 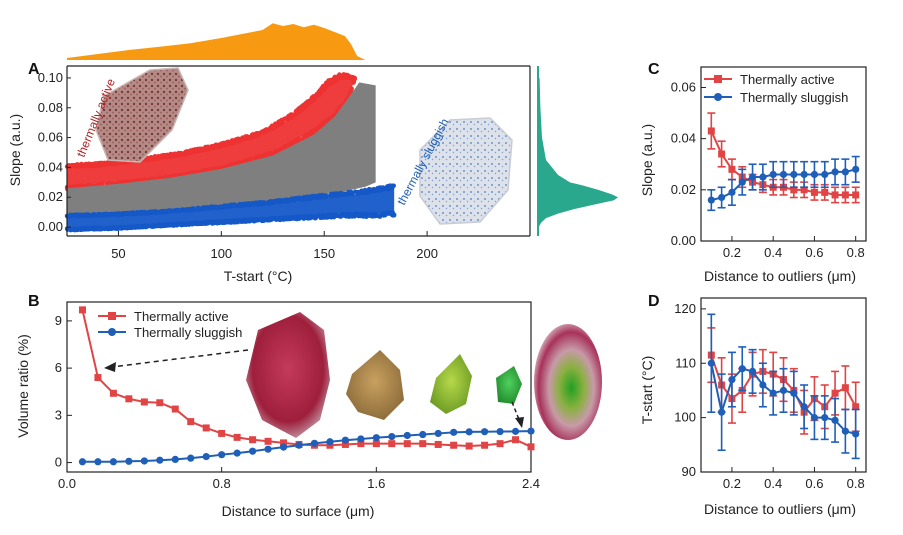 What do you see at coordinates (654, 69) in the screenshot?
I see `panel-label-c: C` at bounding box center [654, 69].